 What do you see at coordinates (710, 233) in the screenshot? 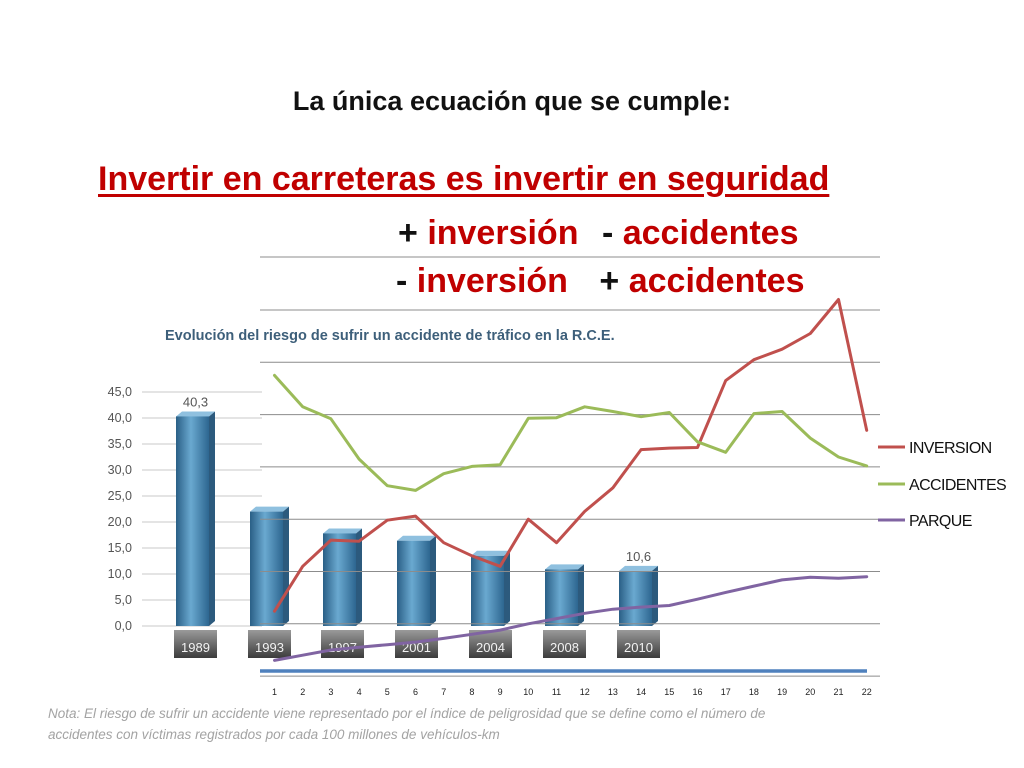
I see `eq1-term2: accidentes` at bounding box center [710, 233].